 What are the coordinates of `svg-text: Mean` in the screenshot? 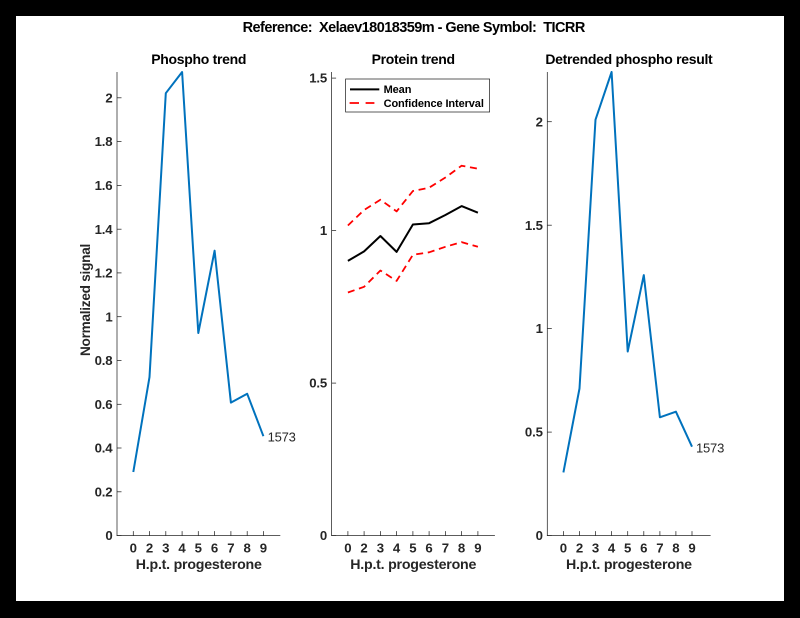 It's located at (398, 90).